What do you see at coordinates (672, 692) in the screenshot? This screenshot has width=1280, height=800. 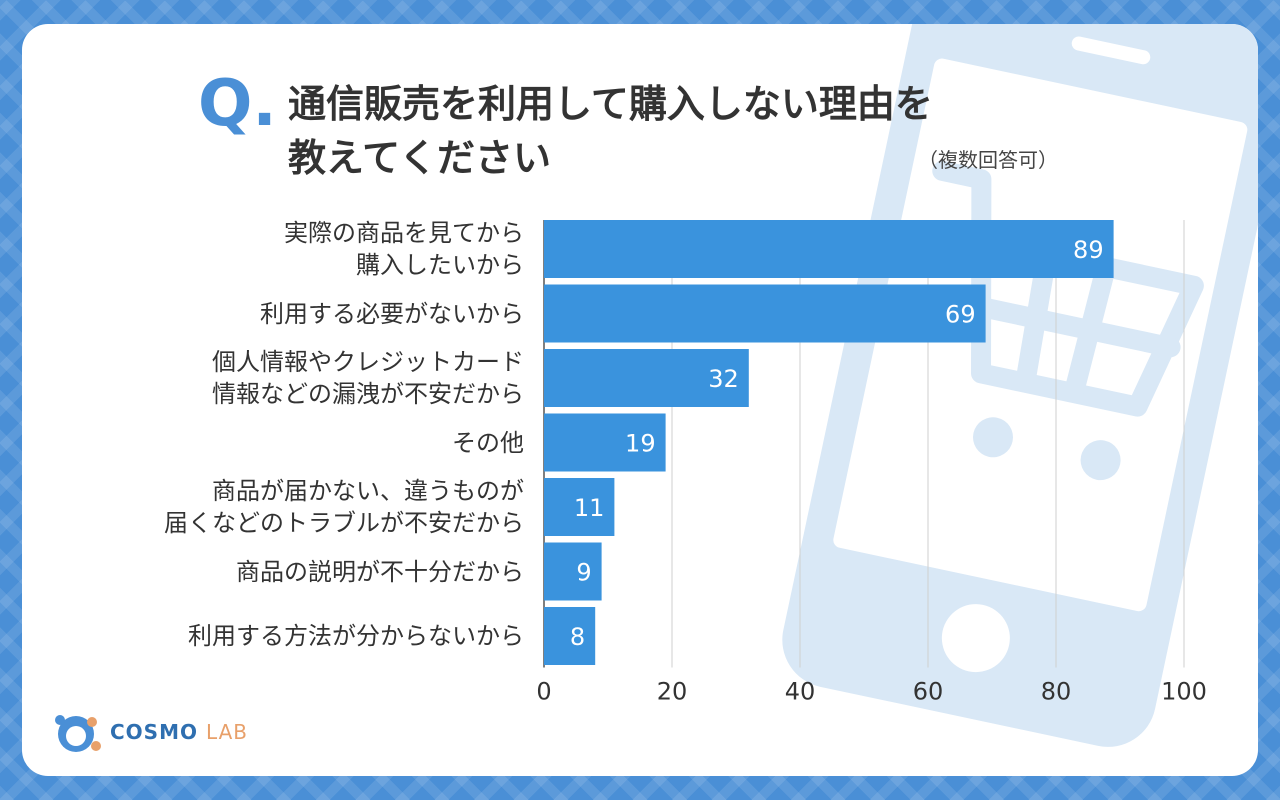 I see `x-tick-label: 20` at bounding box center [672, 692].